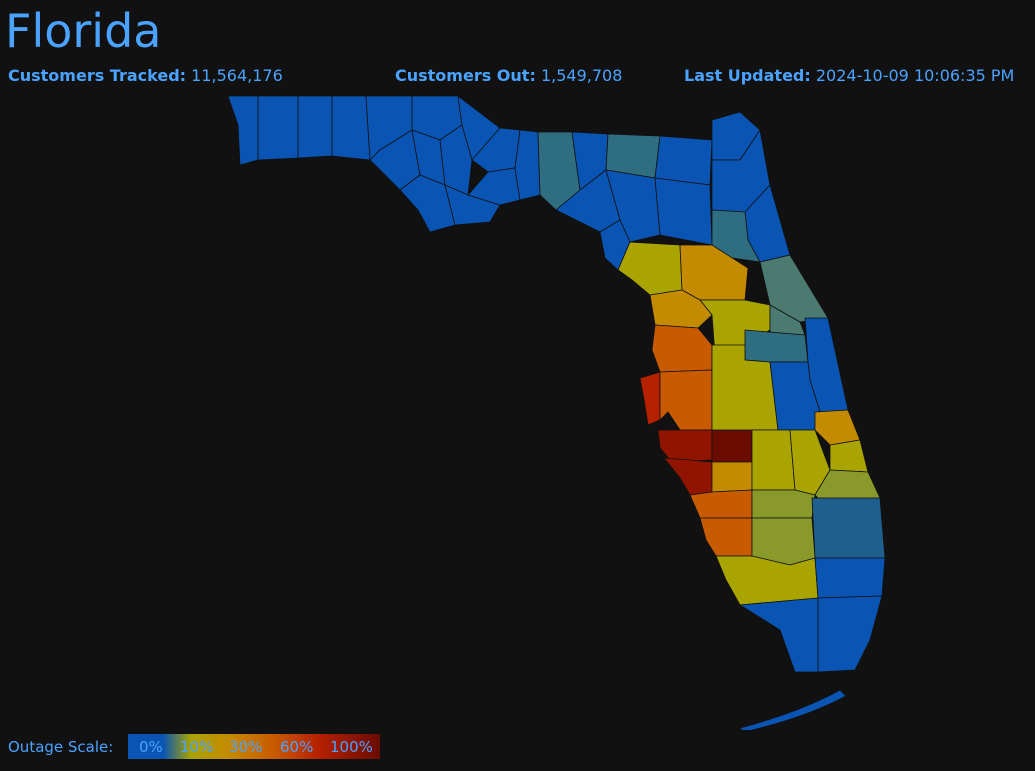 This screenshot has height=771, width=1035. What do you see at coordinates (850, 578) in the screenshot?
I see `county-broward` at bounding box center [850, 578].